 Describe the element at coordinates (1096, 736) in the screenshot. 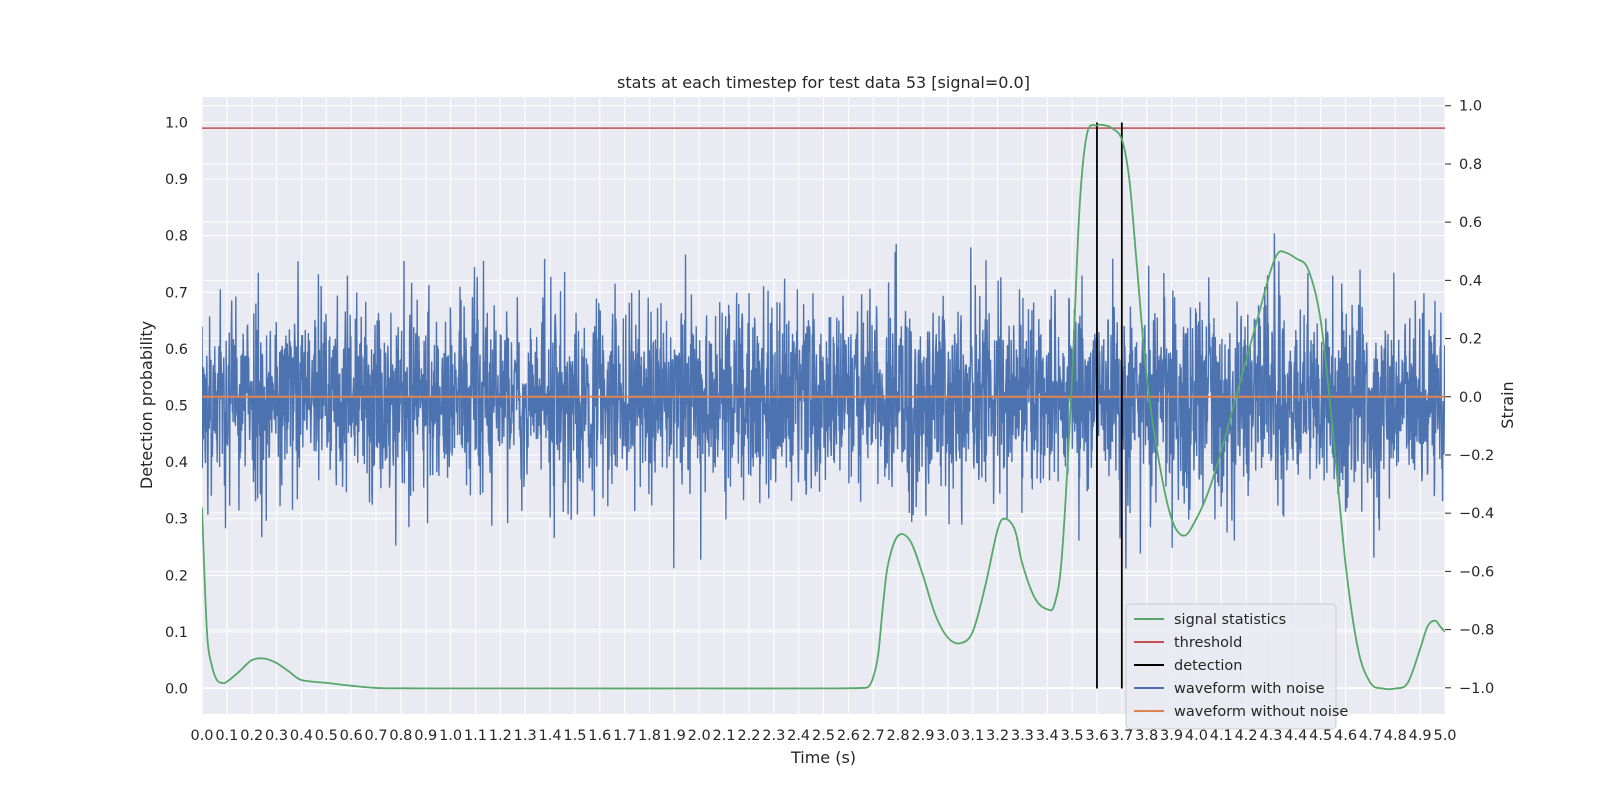

I see `x-tick-label: 3.6` at that location.